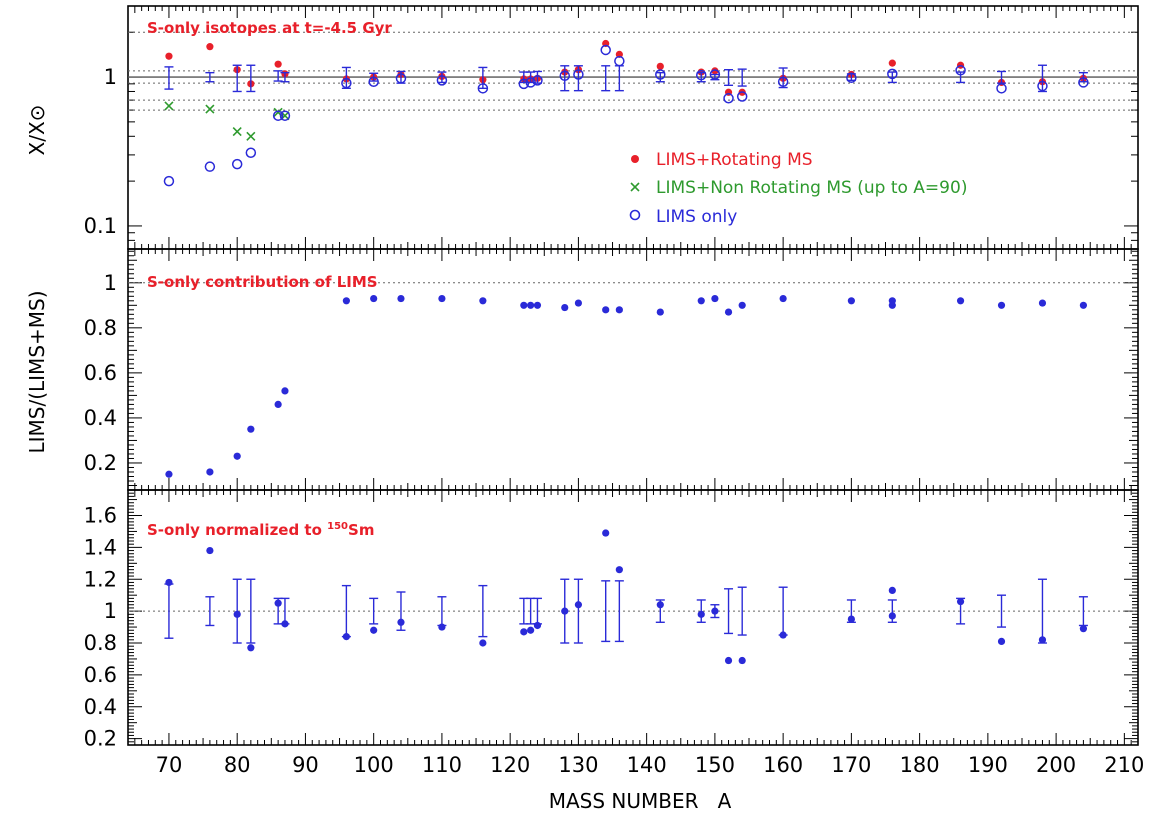  Describe the element at coordinates (442, 765) in the screenshot. I see `x-tick-label: 110` at that location.